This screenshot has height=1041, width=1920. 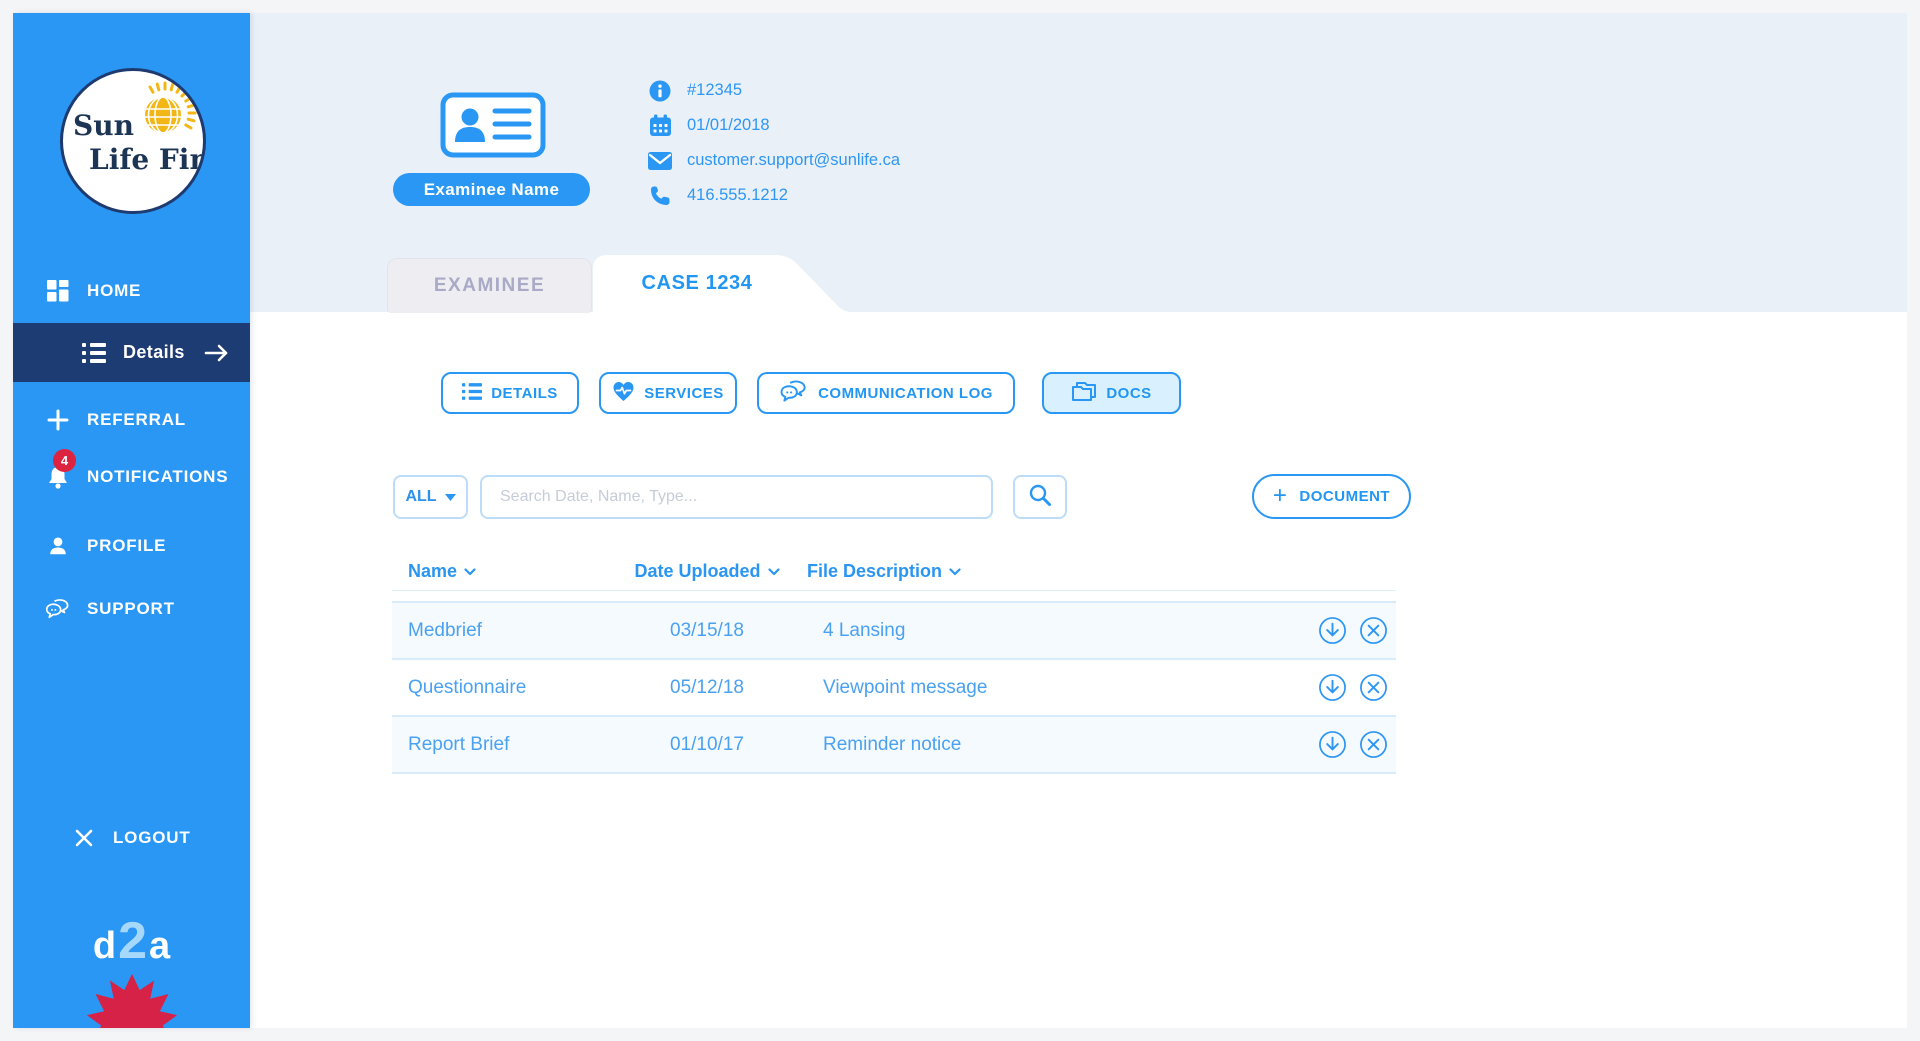 I want to click on sidebar-item-home: HOME, so click(x=131, y=291).